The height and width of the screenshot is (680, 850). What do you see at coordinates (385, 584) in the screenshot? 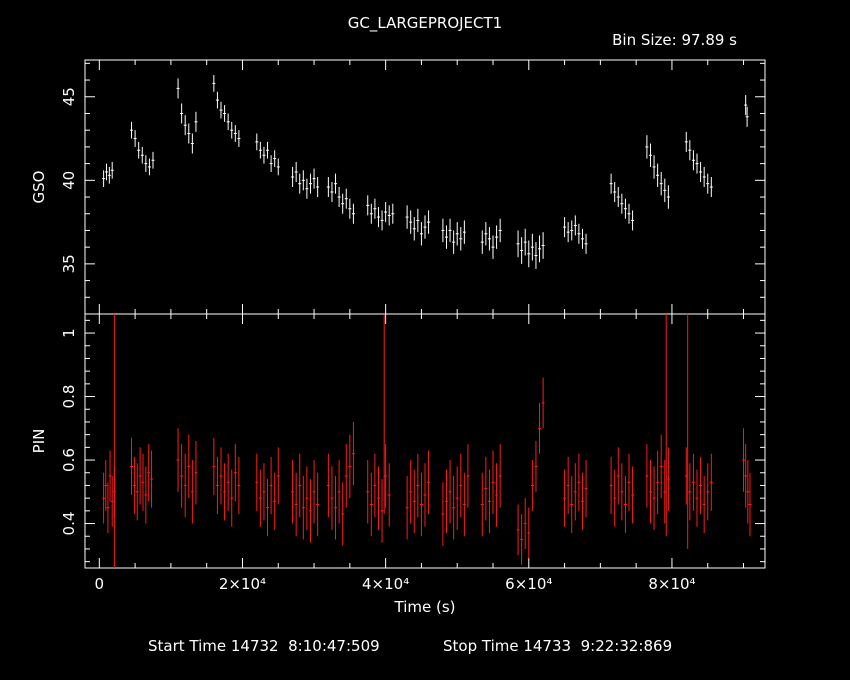
I see `x-tick-label: 4×10⁴` at bounding box center [385, 584].